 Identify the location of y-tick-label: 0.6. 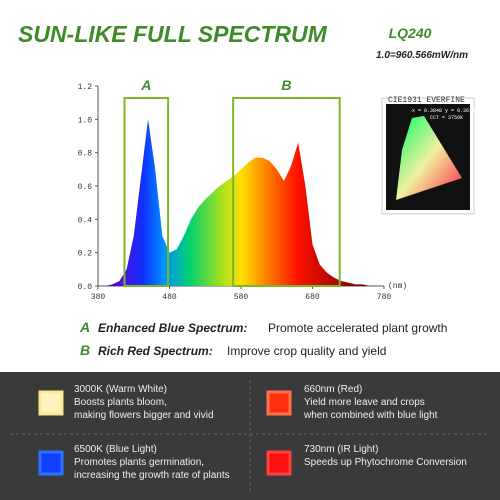
(85, 187).